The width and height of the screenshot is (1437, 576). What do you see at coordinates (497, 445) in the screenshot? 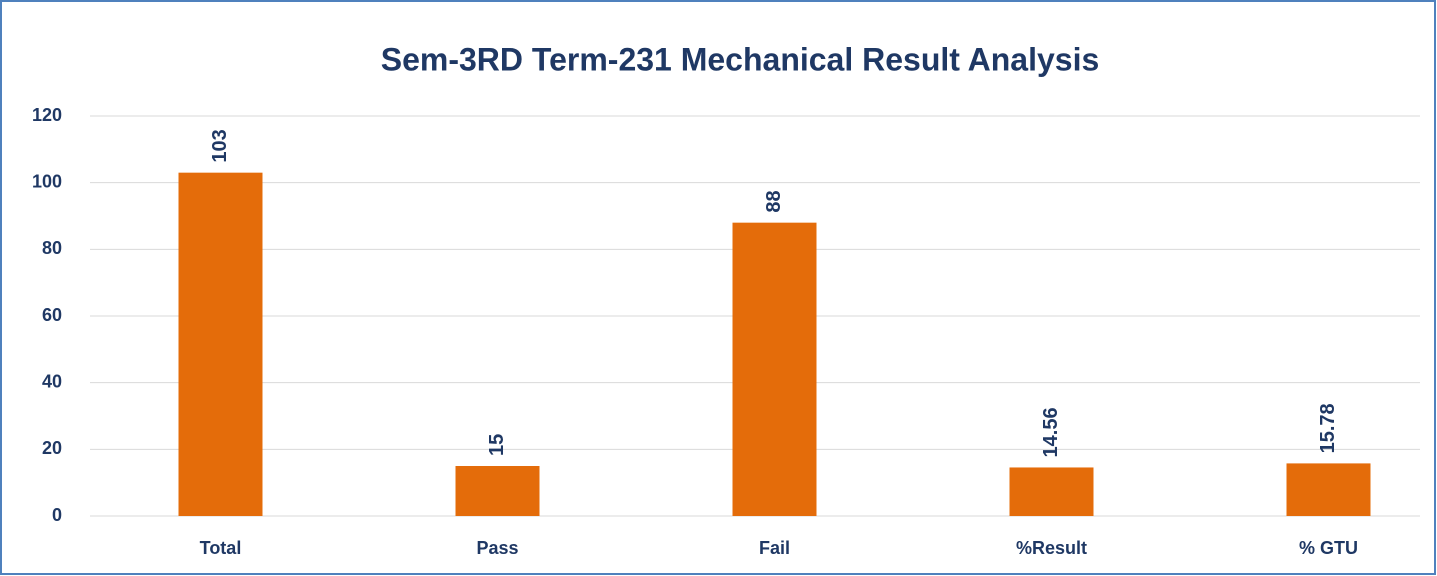
I see `data-label: 15` at bounding box center [497, 445].